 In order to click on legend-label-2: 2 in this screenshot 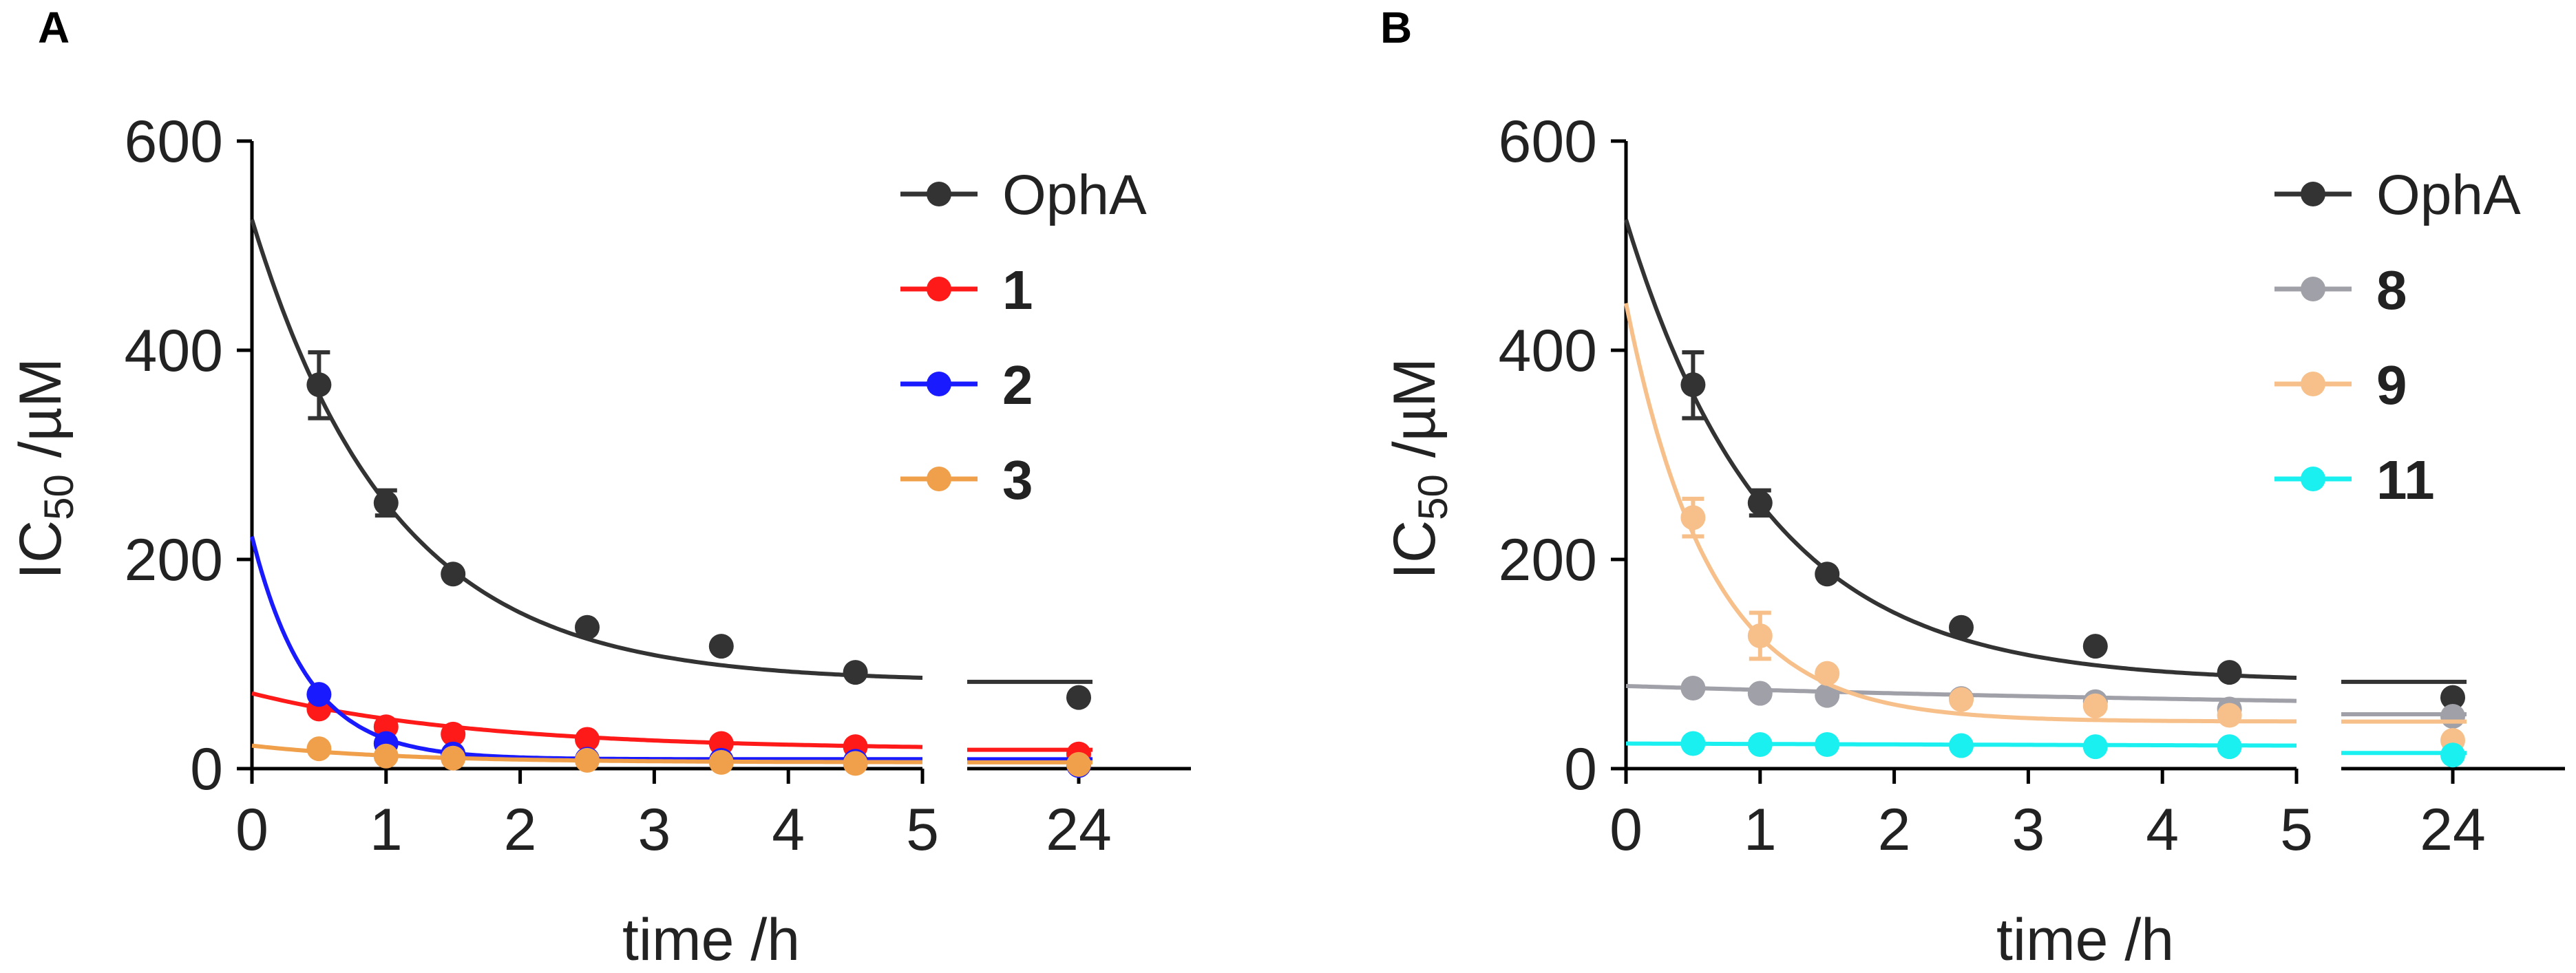, I will do `click(1018, 385)`.